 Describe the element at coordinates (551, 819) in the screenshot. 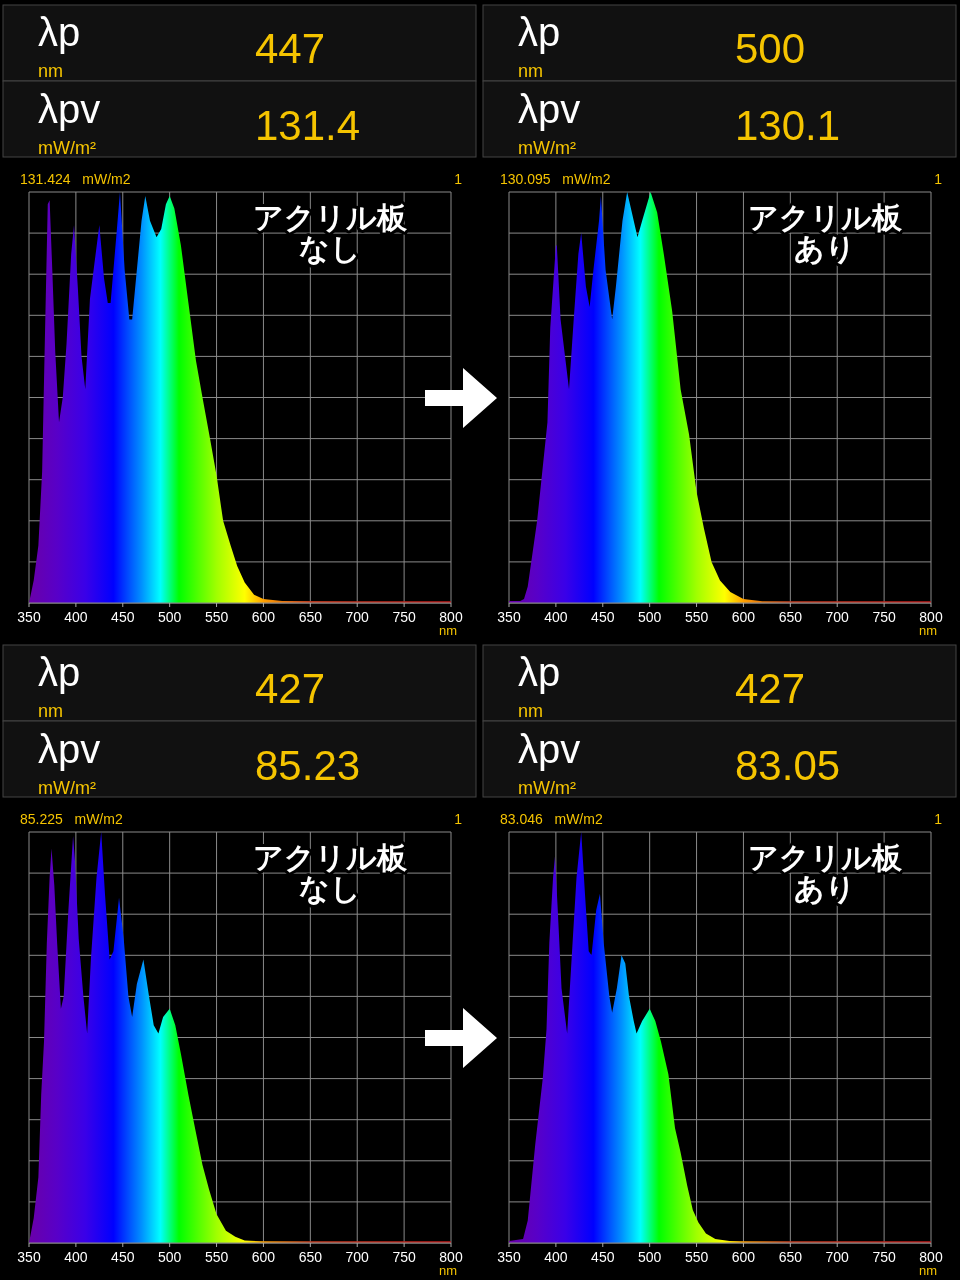

I see `text: 83.046 mW/m2` at that location.